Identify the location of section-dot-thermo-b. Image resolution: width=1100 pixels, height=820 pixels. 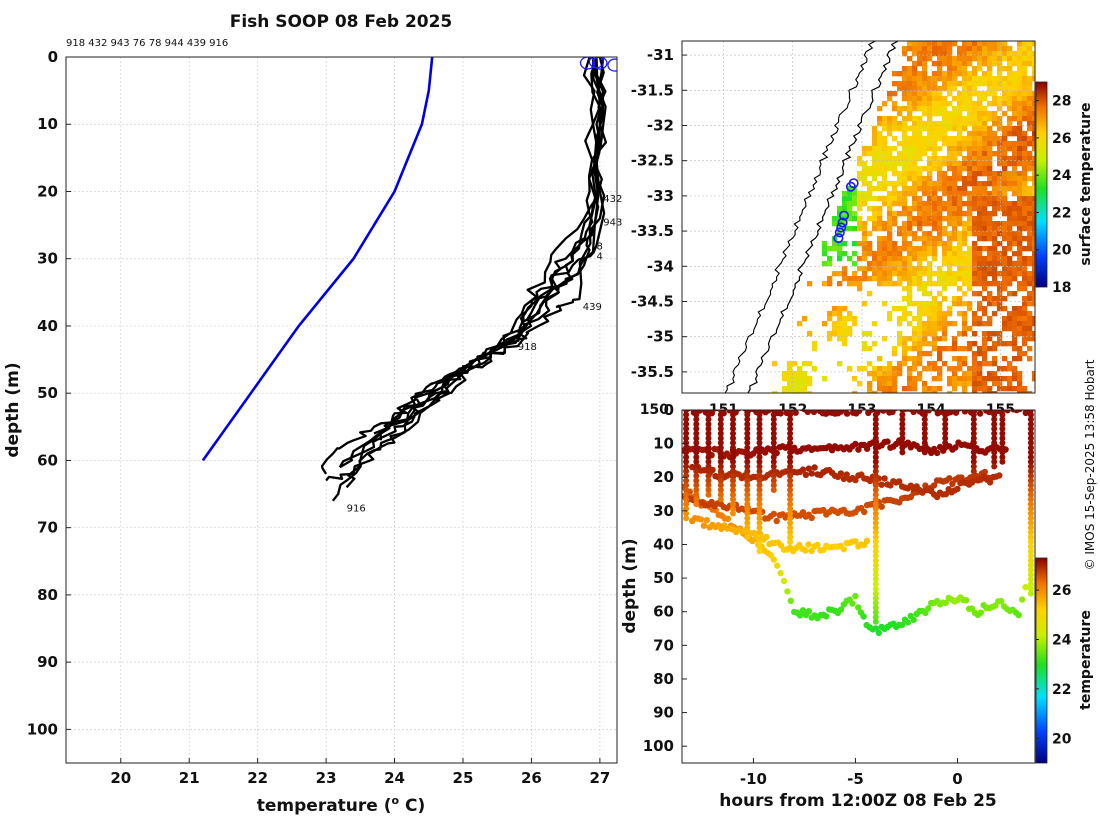
(884, 478).